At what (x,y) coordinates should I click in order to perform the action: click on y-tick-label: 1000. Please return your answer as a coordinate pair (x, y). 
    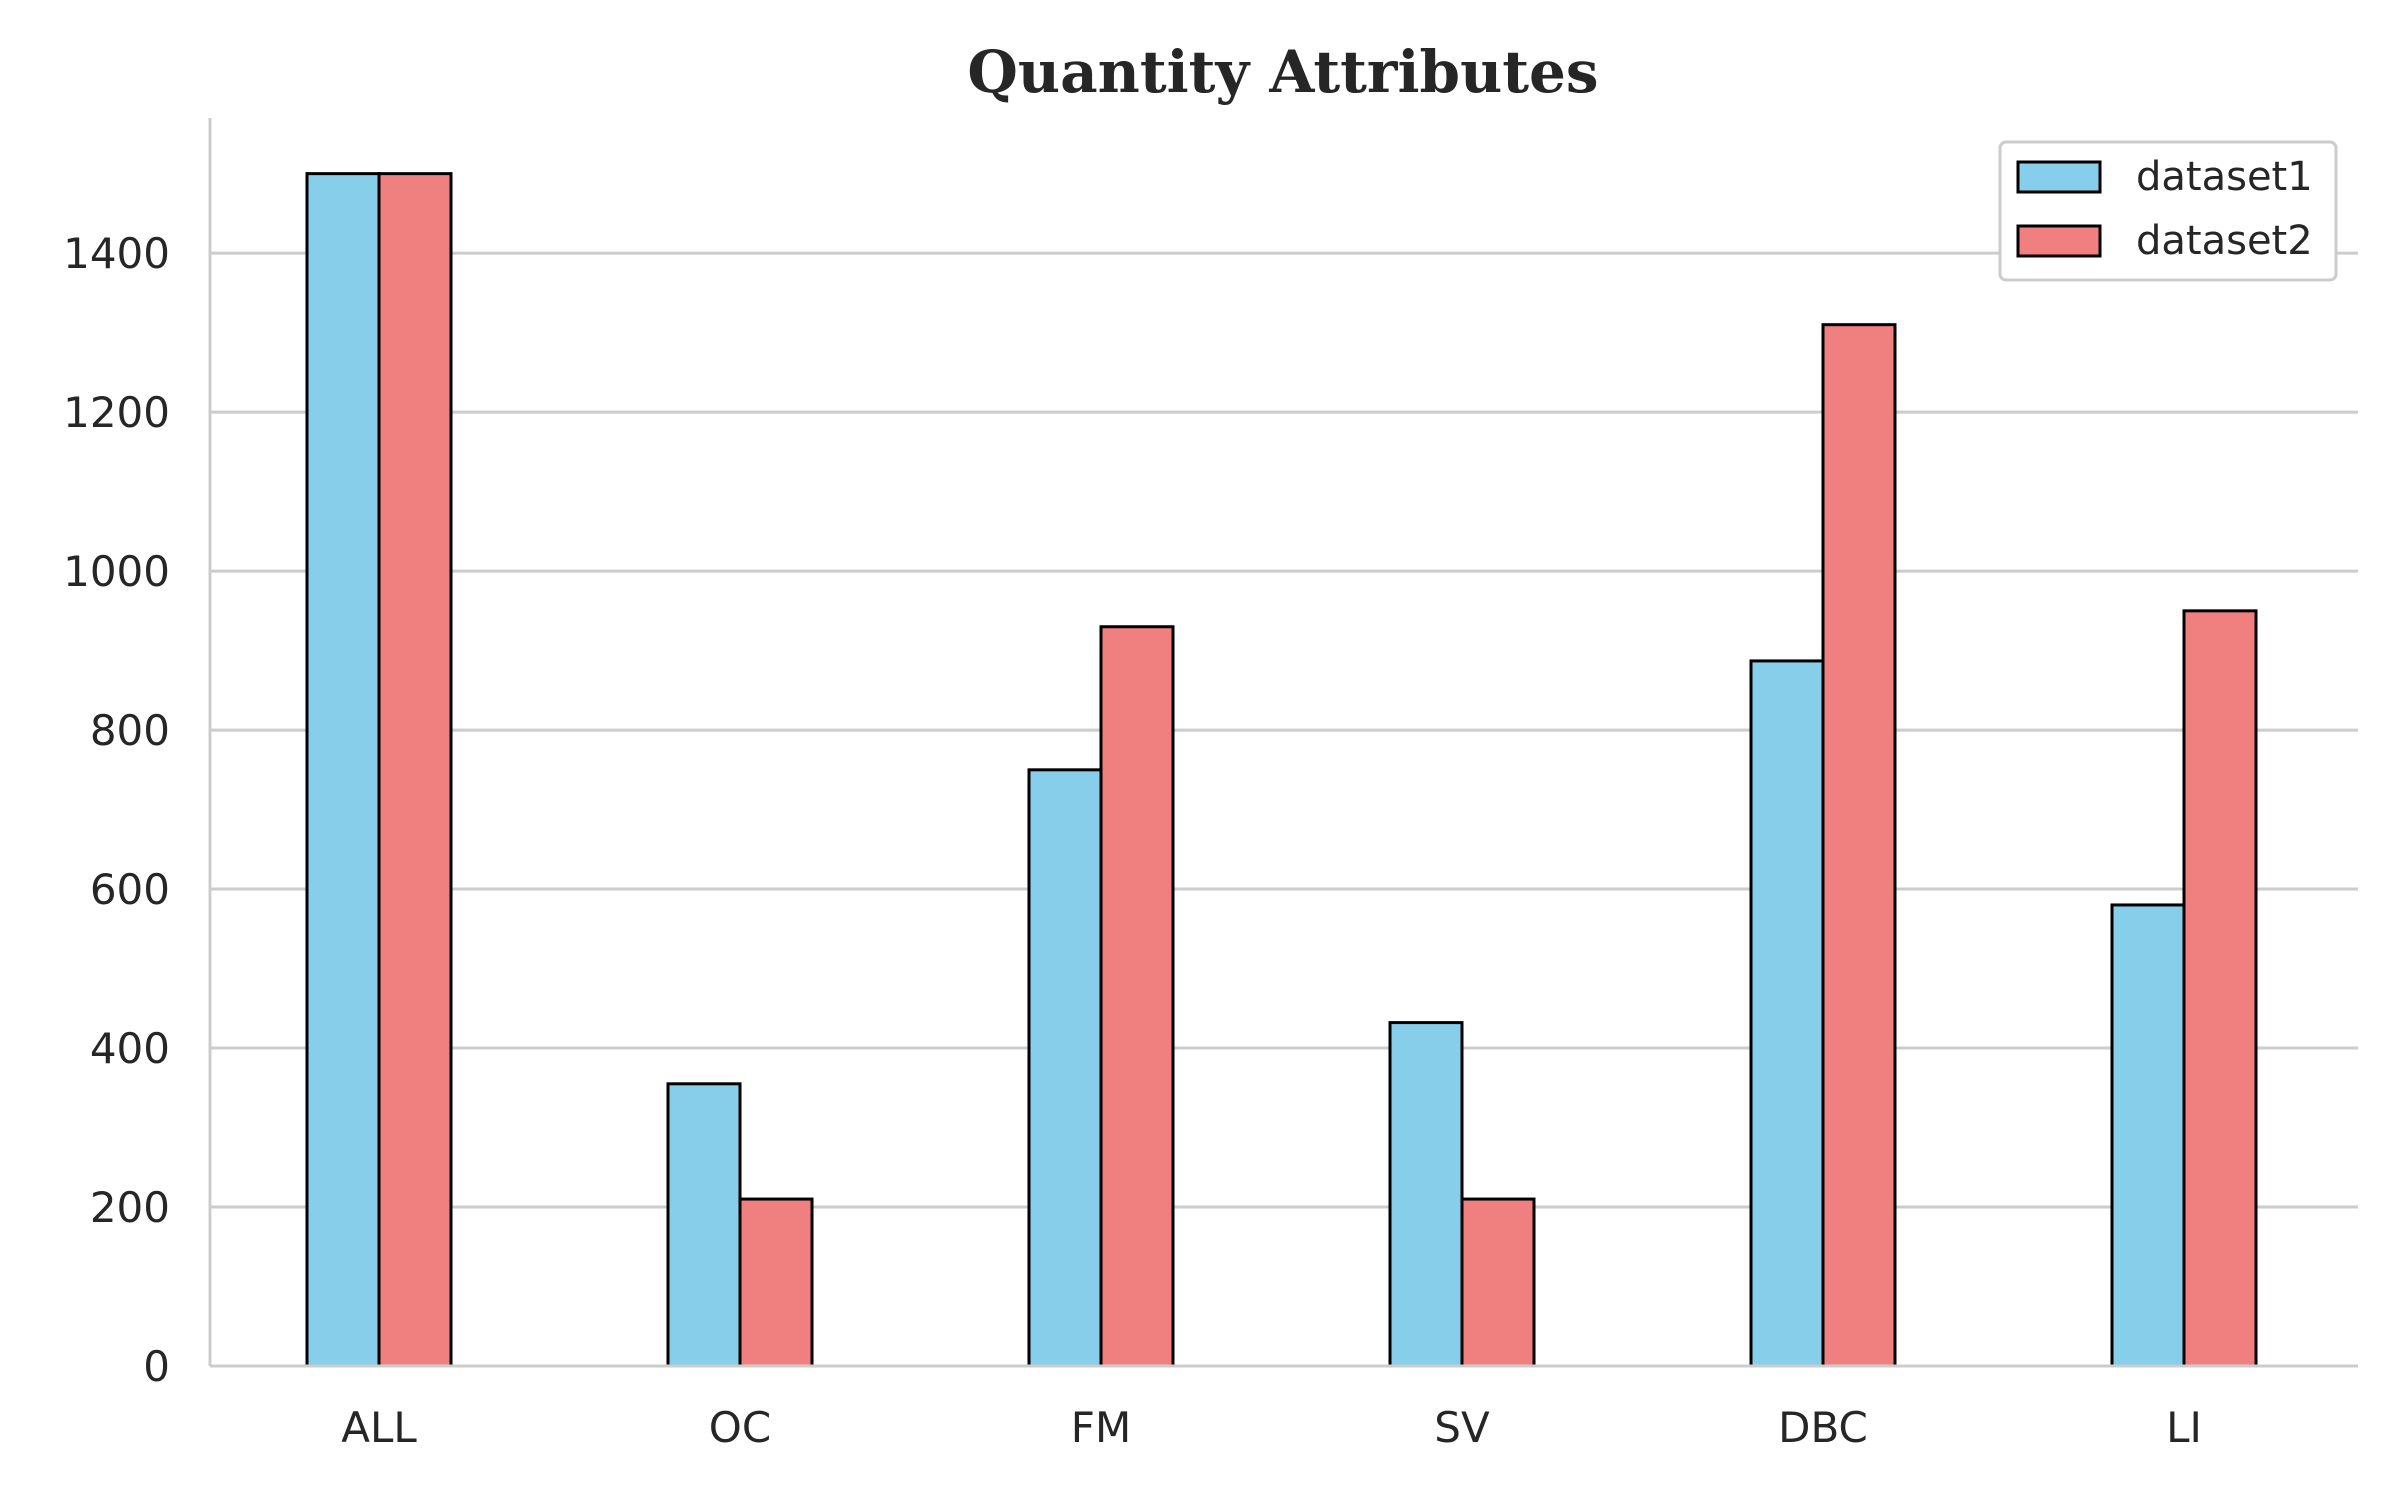
    Looking at the image, I should click on (116, 571).